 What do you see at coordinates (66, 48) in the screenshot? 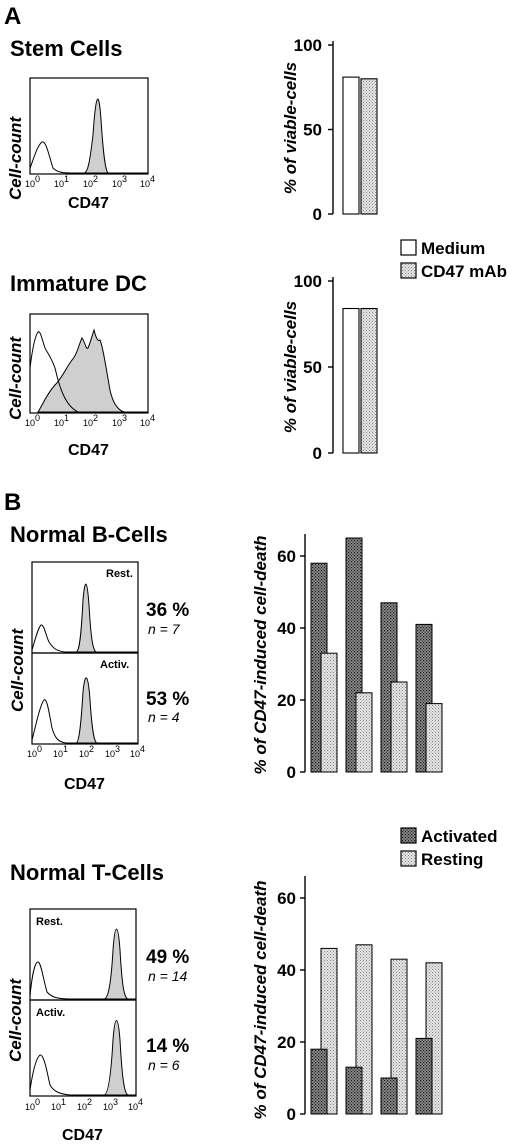
I see `stem-cells-title: Stem Cells` at bounding box center [66, 48].